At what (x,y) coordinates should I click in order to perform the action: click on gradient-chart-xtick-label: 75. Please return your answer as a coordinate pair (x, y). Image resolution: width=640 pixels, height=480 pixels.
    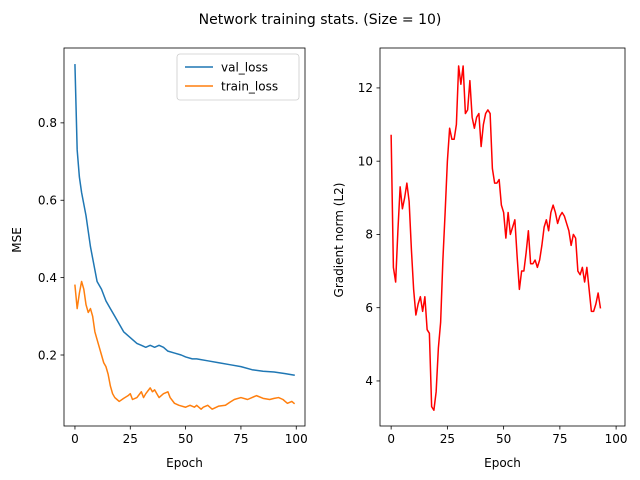
    Looking at the image, I should click on (559, 439).